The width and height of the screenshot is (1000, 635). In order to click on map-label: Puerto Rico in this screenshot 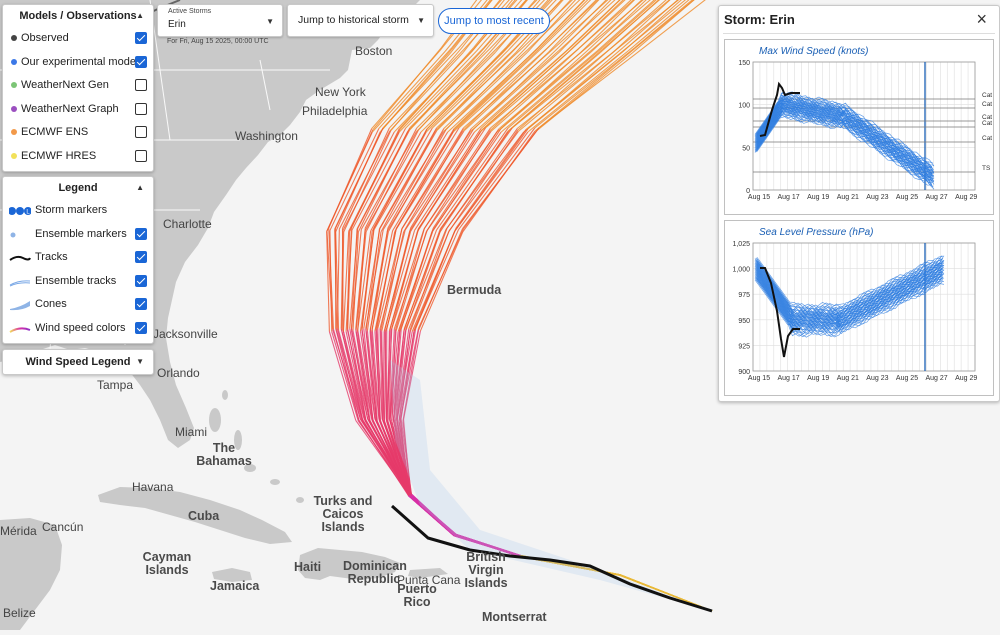, I will do `click(417, 596)`.